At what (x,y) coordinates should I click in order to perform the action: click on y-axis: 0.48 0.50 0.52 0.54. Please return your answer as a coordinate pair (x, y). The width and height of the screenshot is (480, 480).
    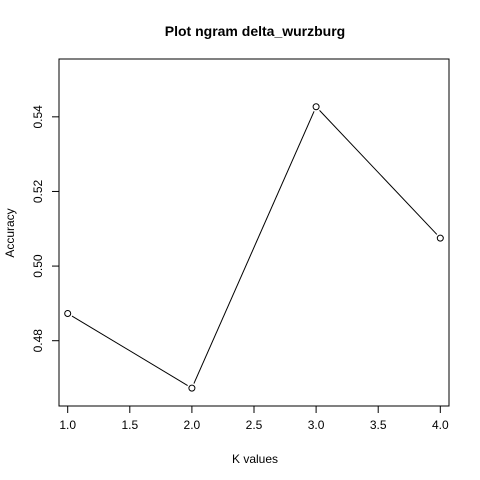
    Looking at the image, I should click on (45, 229).